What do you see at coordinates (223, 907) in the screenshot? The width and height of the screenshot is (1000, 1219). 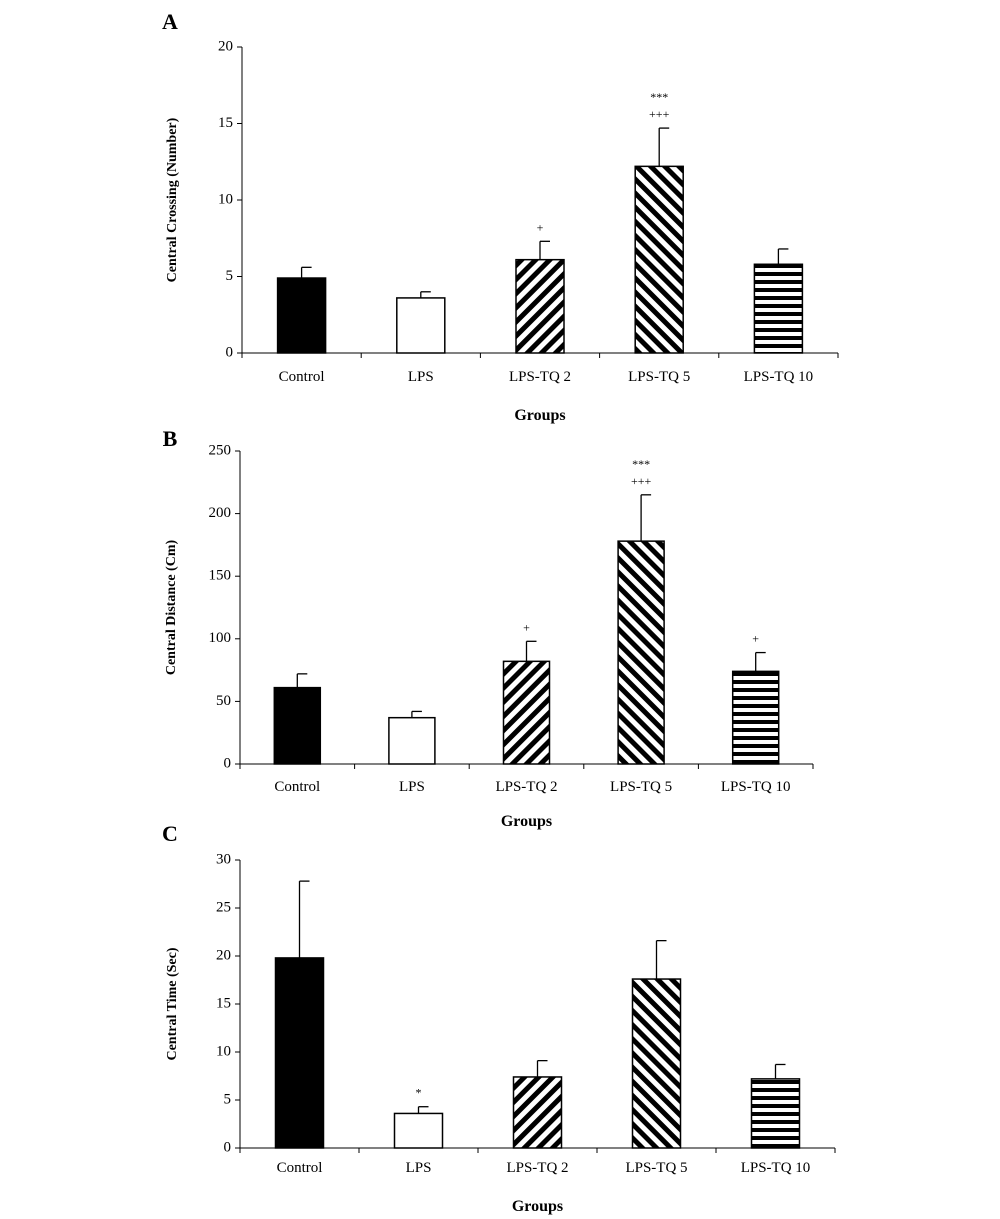 I see `panel-c-ytick-label-5: 25` at bounding box center [223, 907].